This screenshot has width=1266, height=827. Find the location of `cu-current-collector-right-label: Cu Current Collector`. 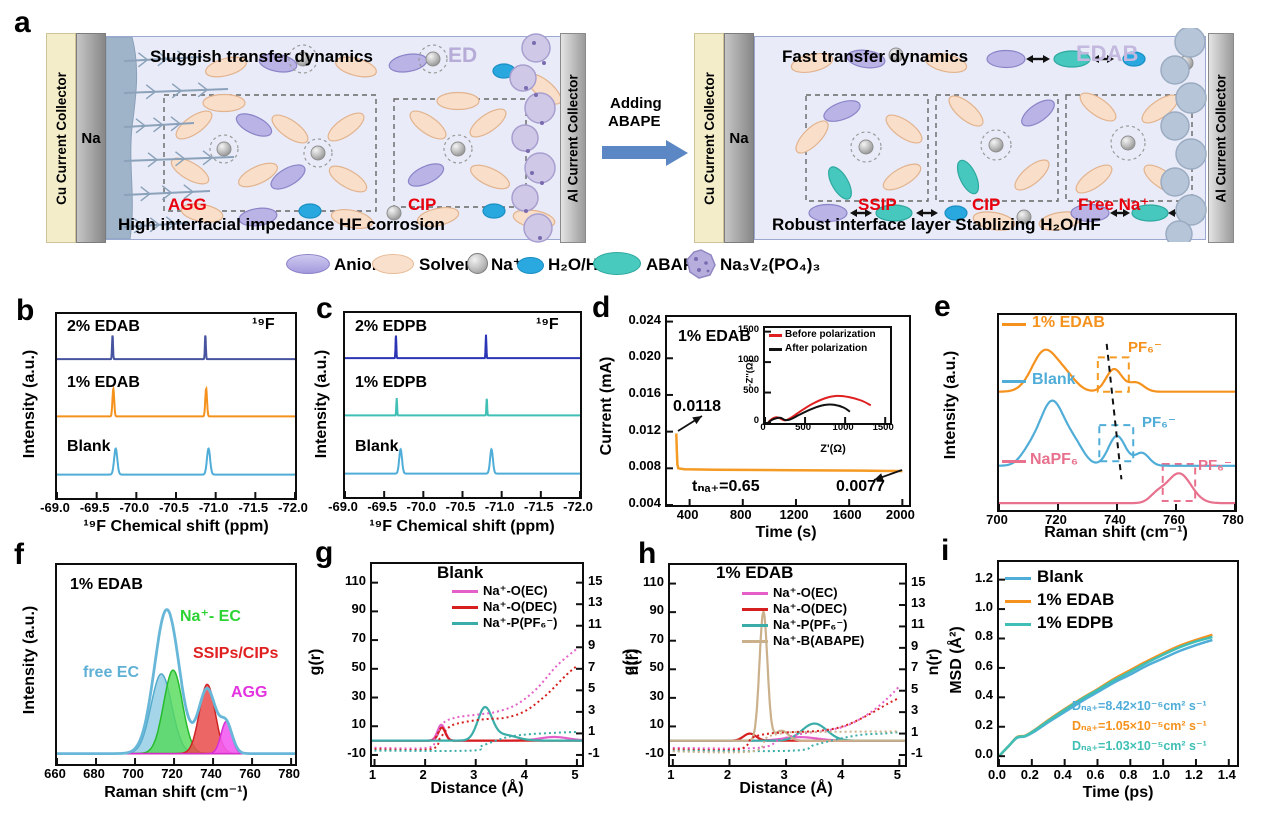

cu-current-collector-right-label: Cu Current Collector is located at coordinates (709, 138).